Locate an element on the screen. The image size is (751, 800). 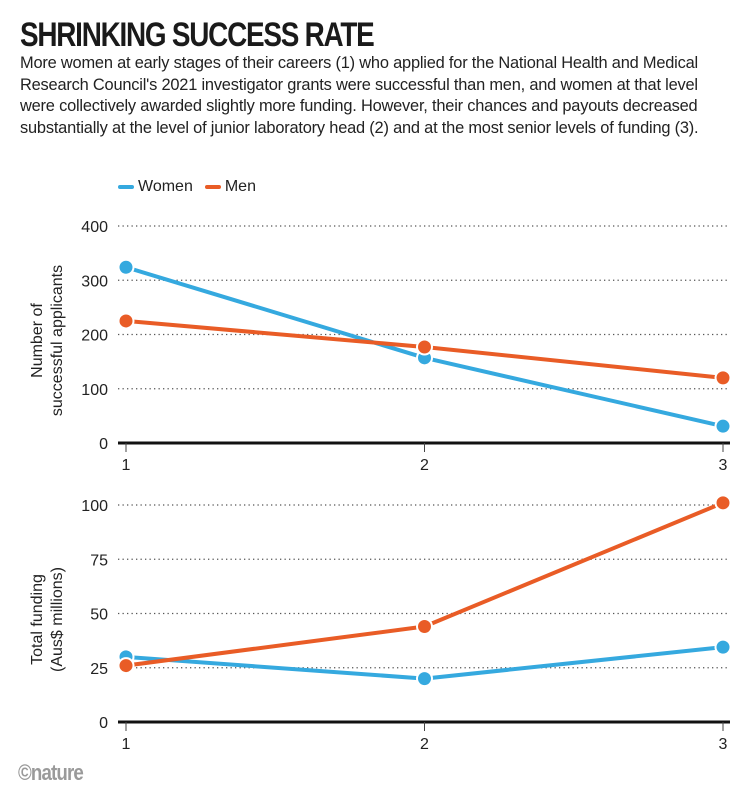
series-line-men is located at coordinates (424, 349).